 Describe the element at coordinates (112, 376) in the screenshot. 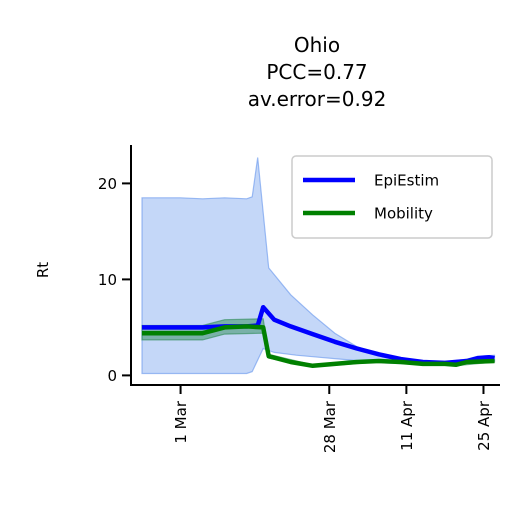

I see `y-tick-label-0: 0` at that location.